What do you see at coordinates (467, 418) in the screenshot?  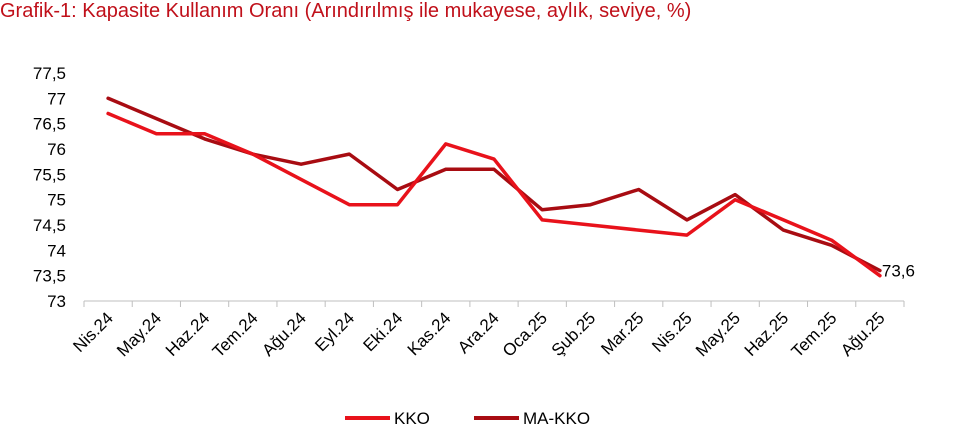 I see `legend: KKO MA-KKO` at bounding box center [467, 418].